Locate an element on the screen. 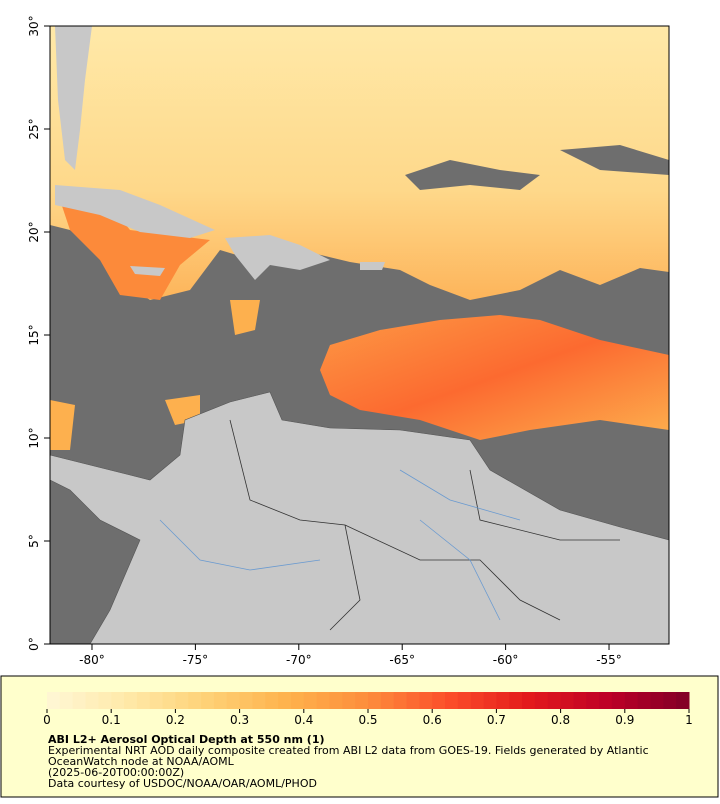 The image size is (720, 804). x-tick-label: -65° is located at coordinates (402, 660).